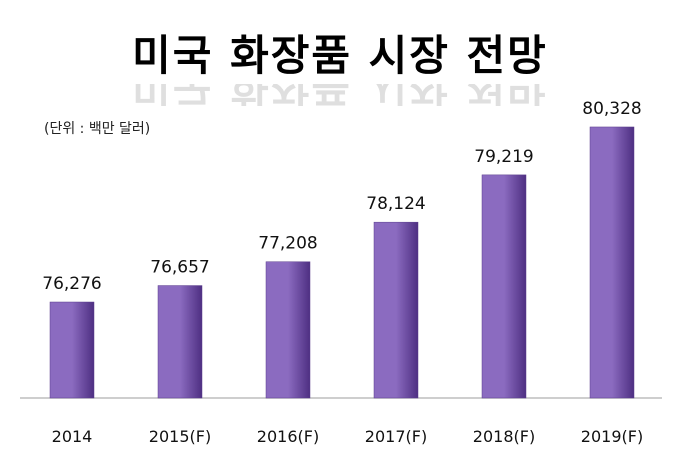 The width and height of the screenshot is (680, 457). What do you see at coordinates (396, 310) in the screenshot?
I see `bar-2017(F)` at bounding box center [396, 310].